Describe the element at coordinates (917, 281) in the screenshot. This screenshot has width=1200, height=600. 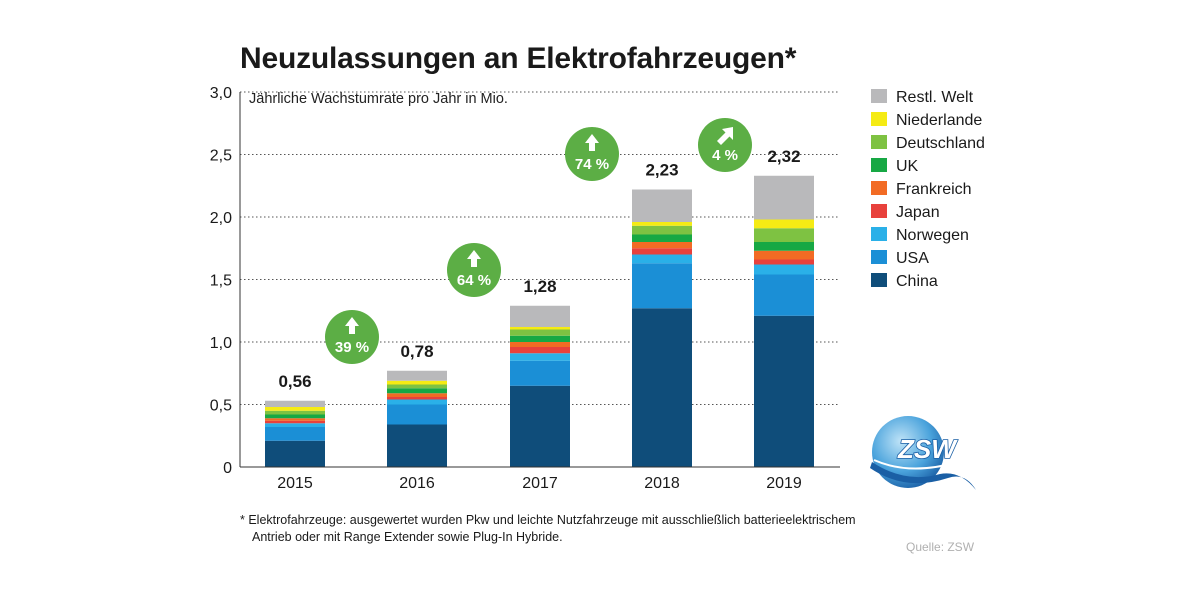
I see `legend-label: China` at that location.